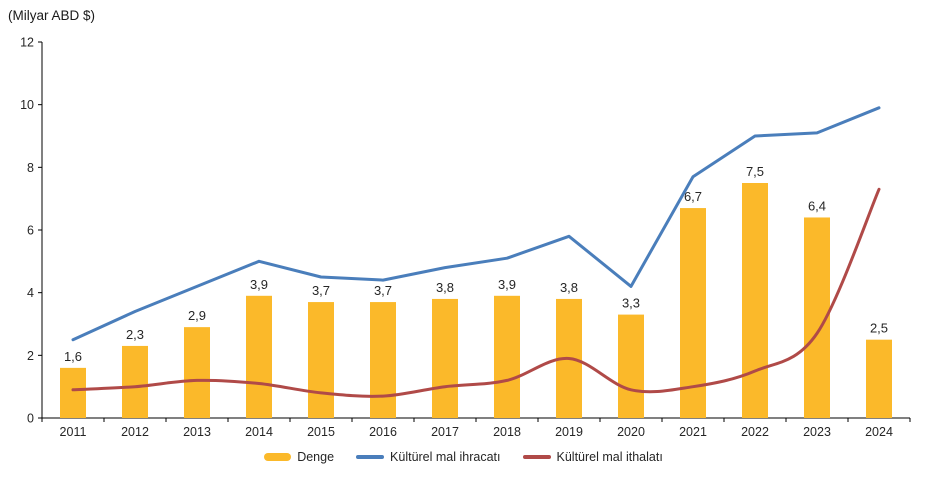 This screenshot has width=927, height=477. What do you see at coordinates (536, 457) in the screenshot?
I see `legend-swatch-imports-line` at bounding box center [536, 457].